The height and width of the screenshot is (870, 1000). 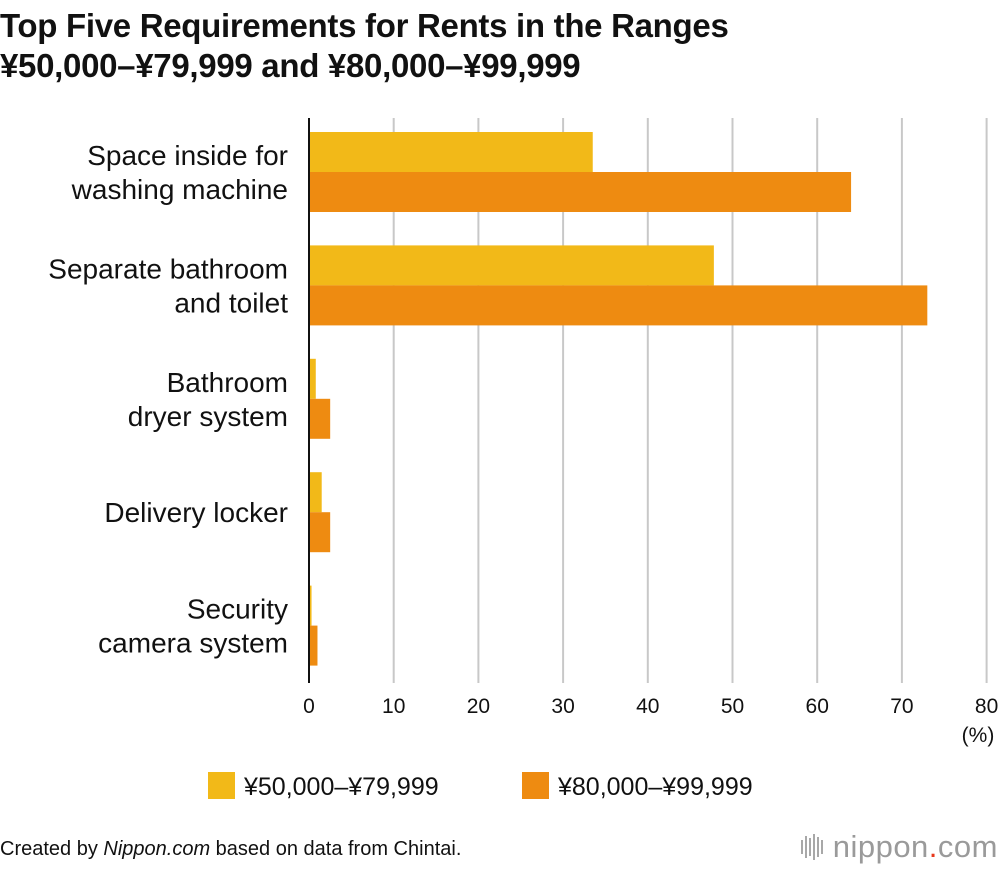 I want to click on category-label-1: Space inside for washing machine, so click(x=179, y=172).